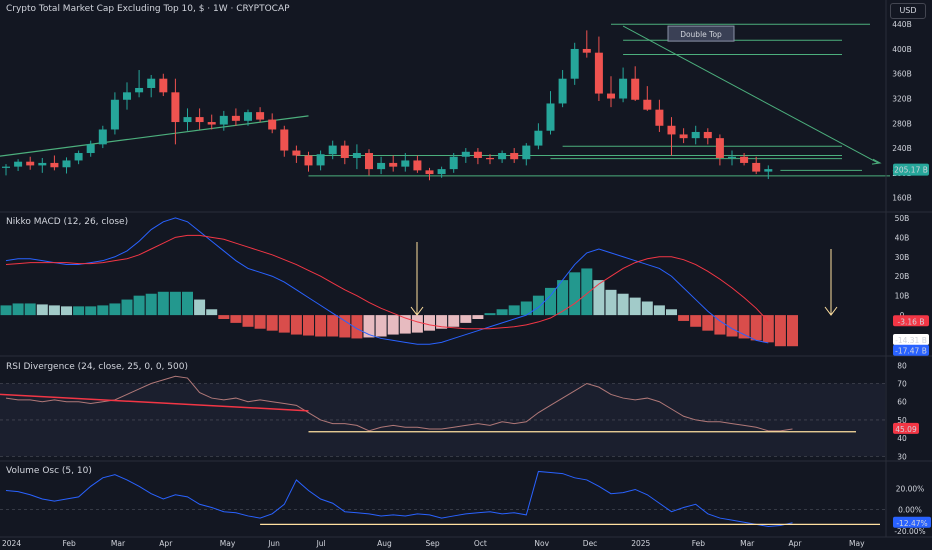 This screenshot has height=550, width=932. What do you see at coordinates (908, 11) in the screenshot?
I see `currency-button: USD` at bounding box center [908, 11].